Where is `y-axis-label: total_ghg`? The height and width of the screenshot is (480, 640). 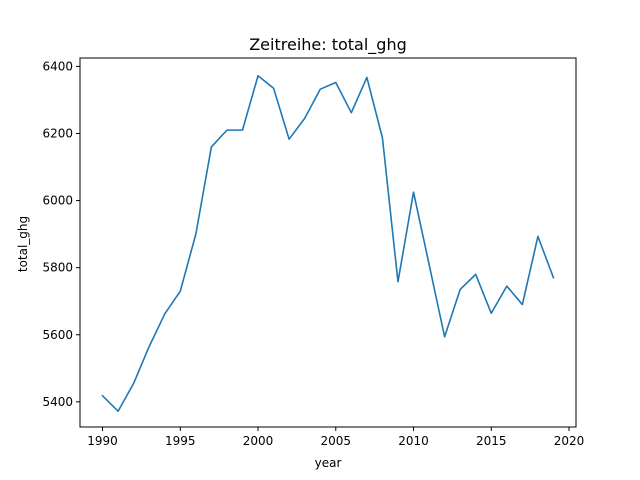
y-axis-label: total_ghg is located at coordinates (23, 244).